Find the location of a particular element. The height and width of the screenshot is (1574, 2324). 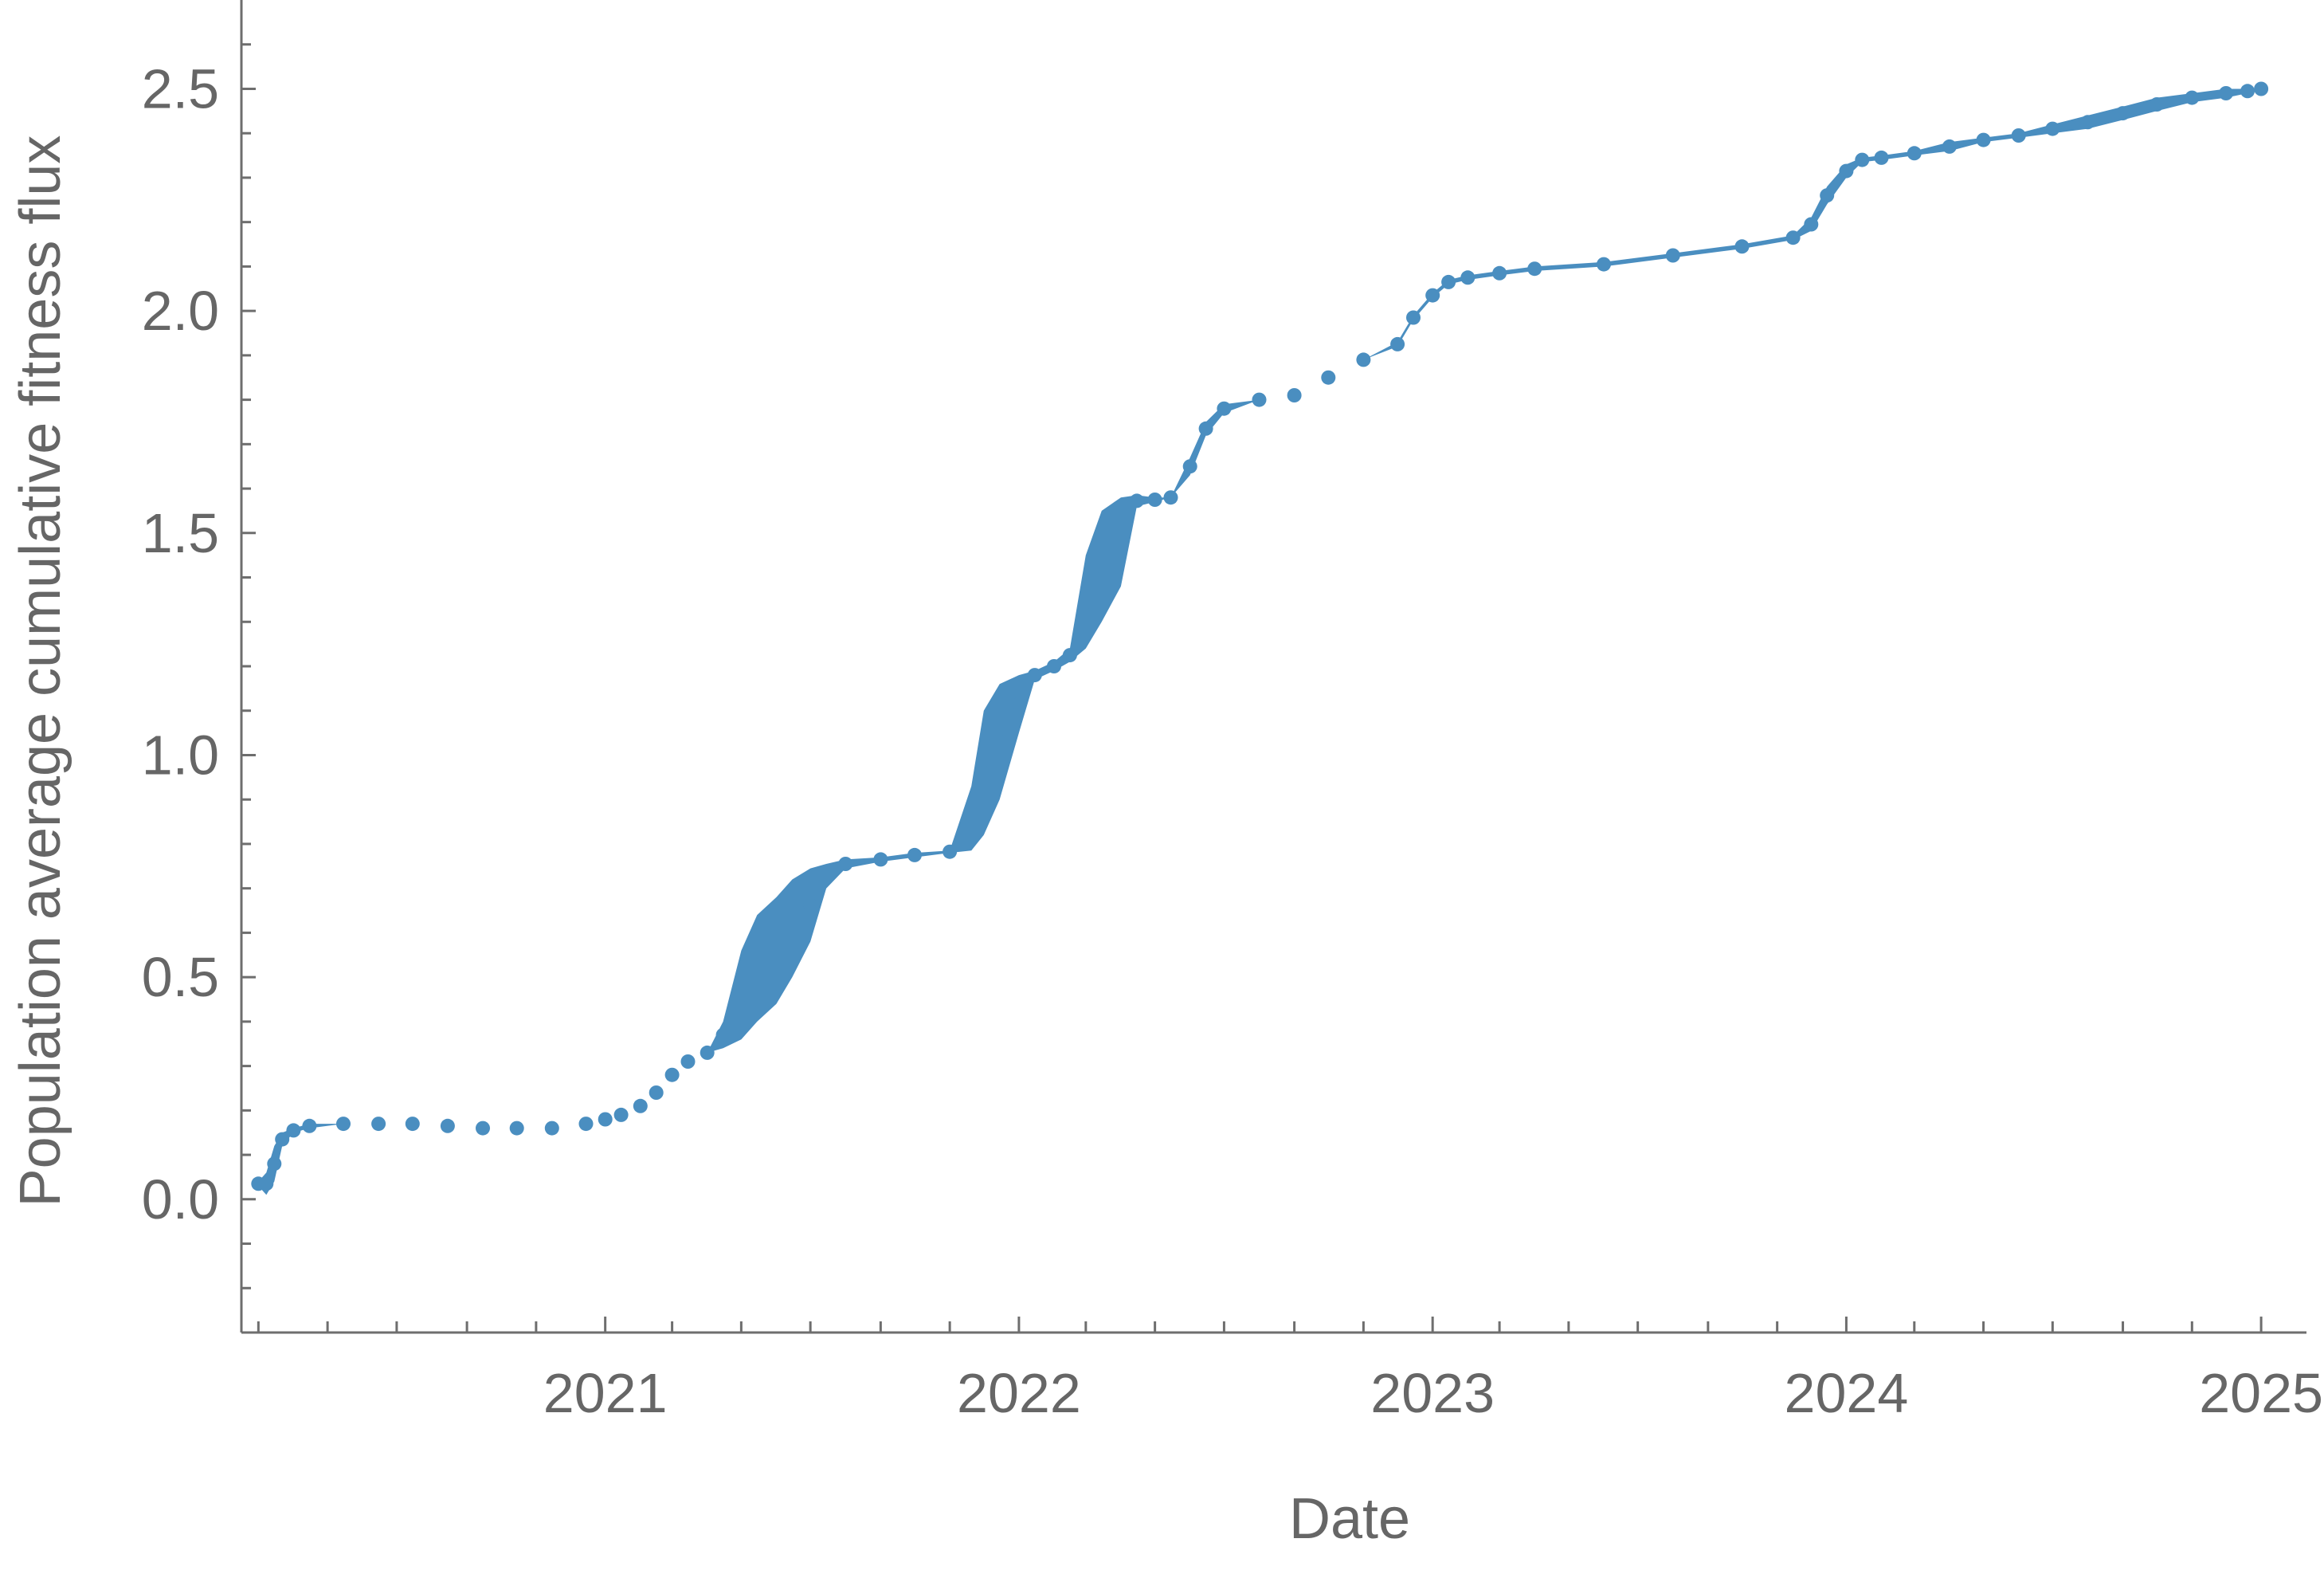

y-tick-label: 2.0 is located at coordinates (181, 311).